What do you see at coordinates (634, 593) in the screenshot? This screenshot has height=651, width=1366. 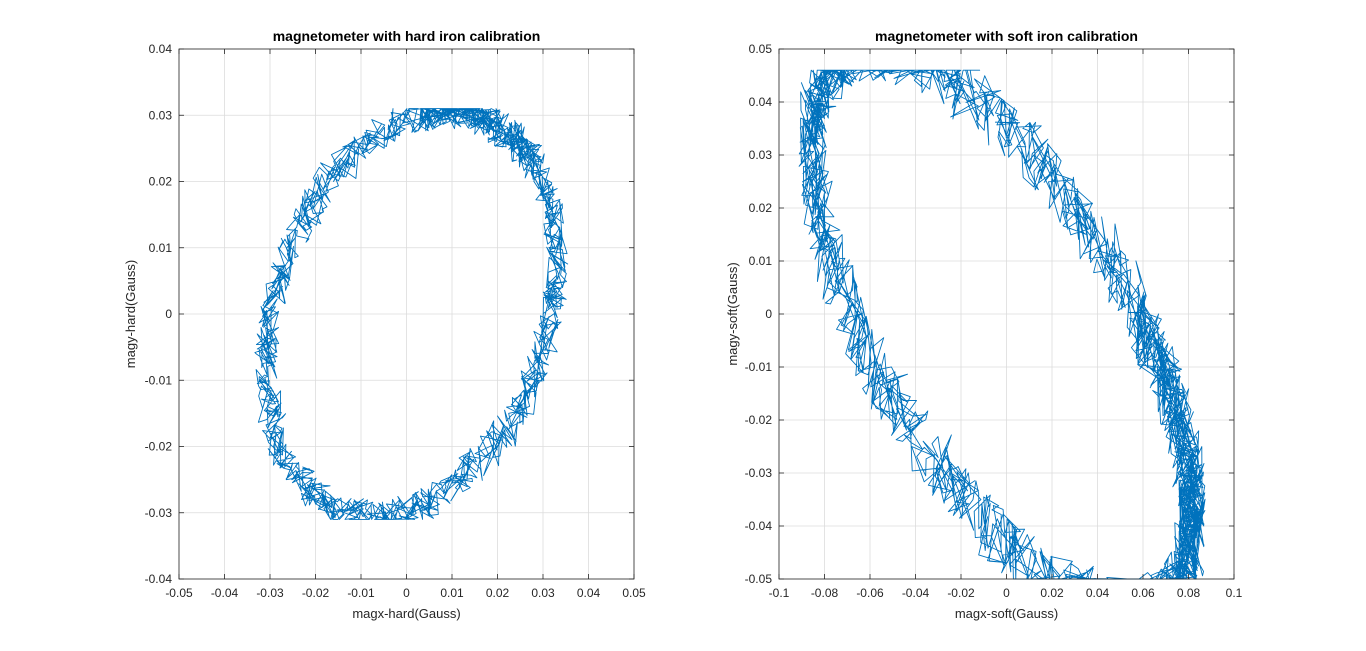 I see `hard-xtick-label: 0.05` at bounding box center [634, 593].